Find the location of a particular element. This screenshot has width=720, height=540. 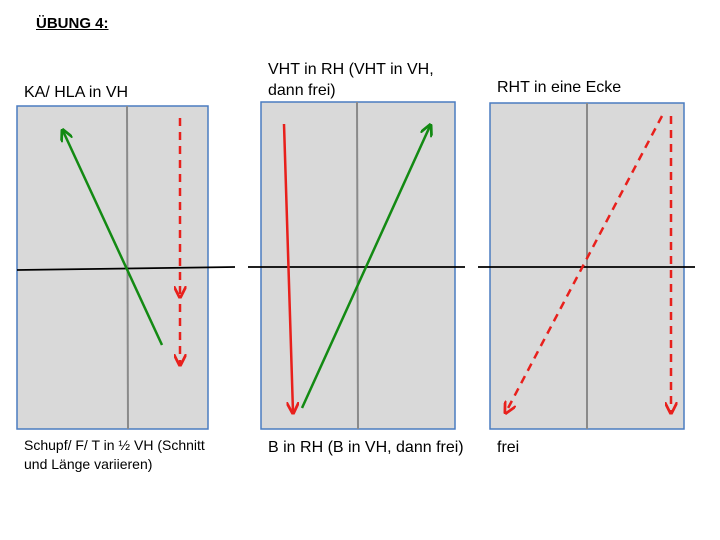

panel-2-top-label: VHT in RH (VHT in VH, dann frei) is located at coordinates (351, 80).